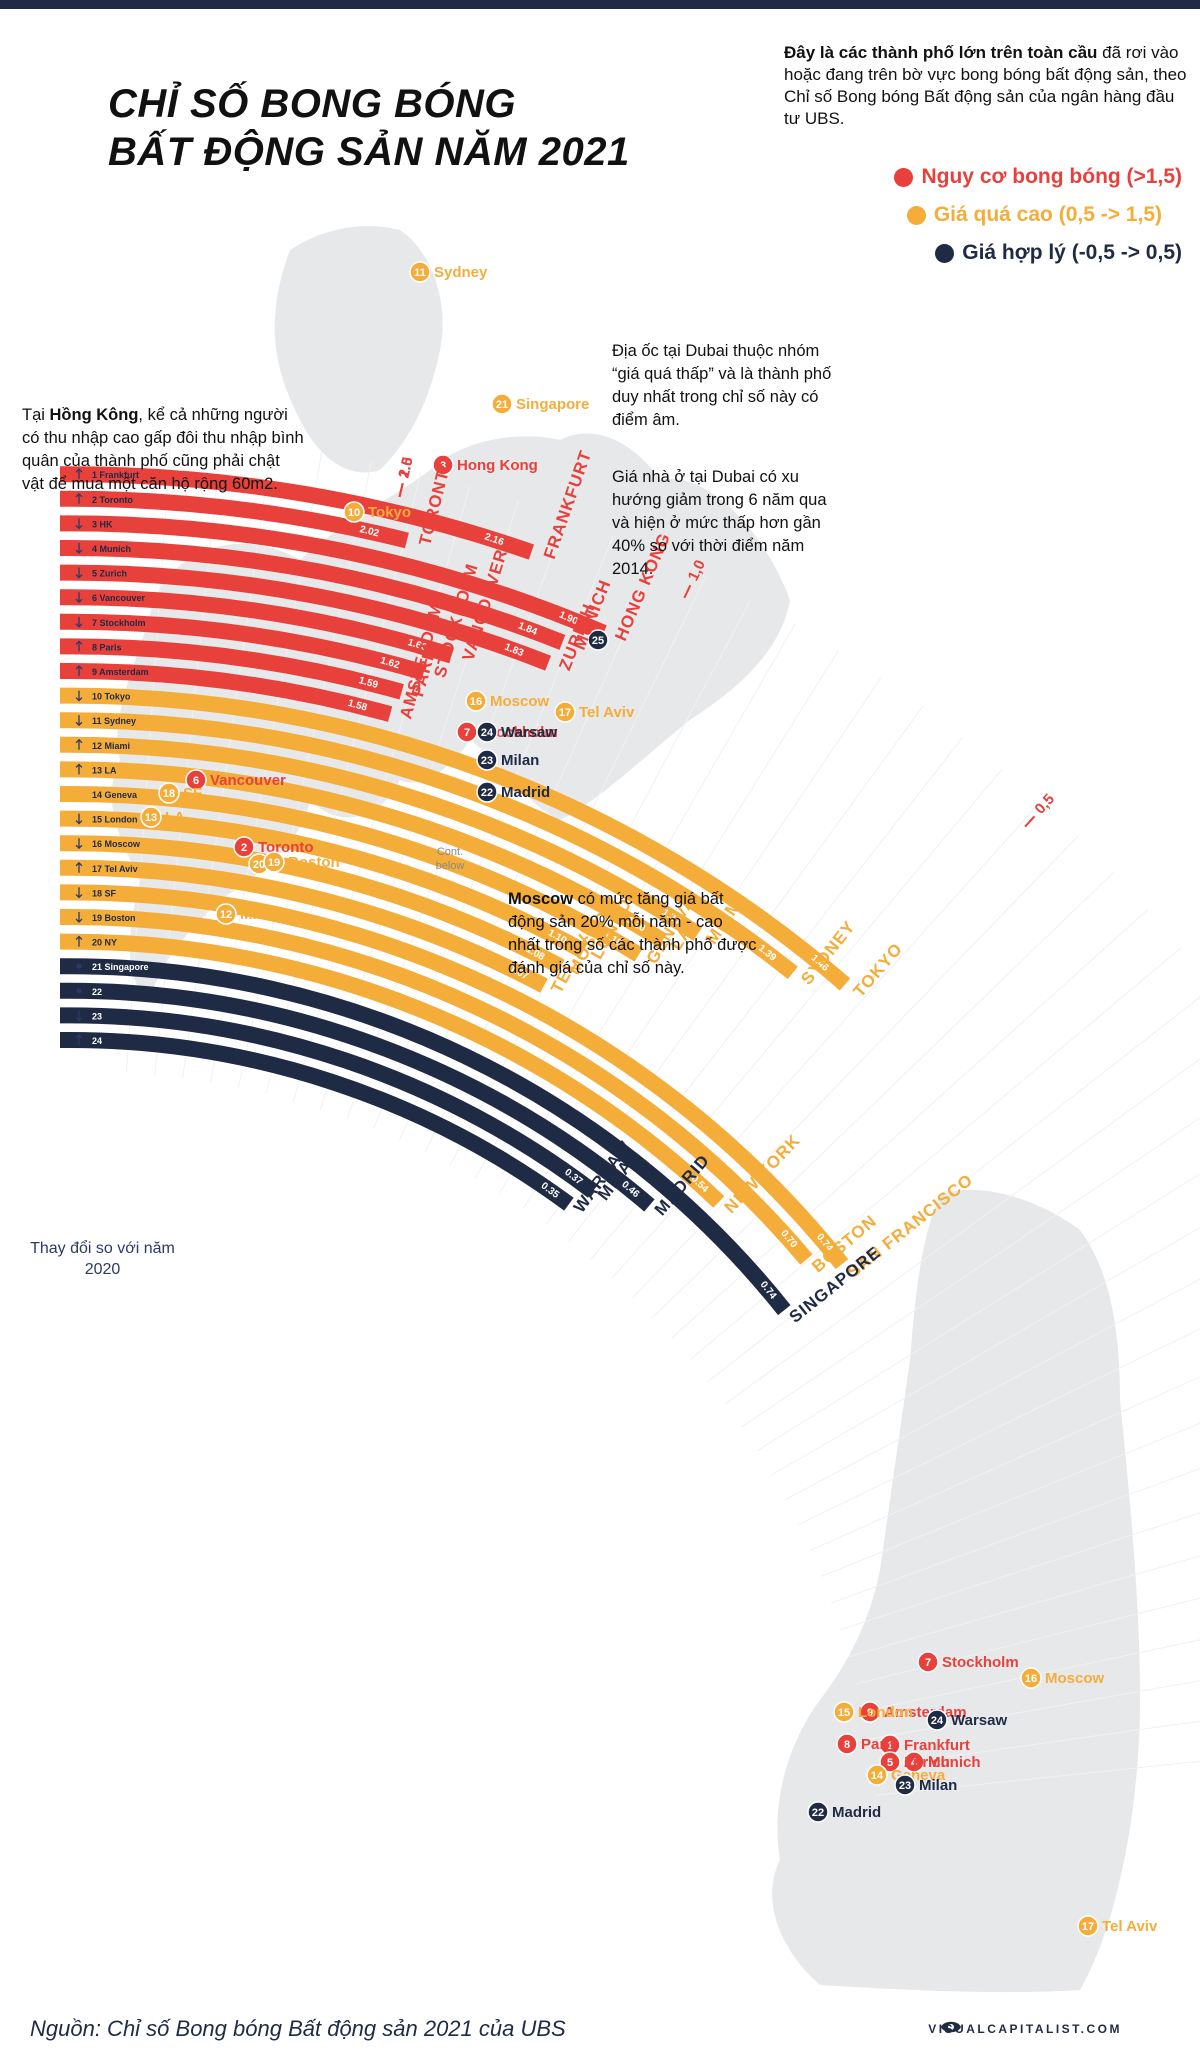  I want to click on world-pin-label: Boston, so click(314, 862).